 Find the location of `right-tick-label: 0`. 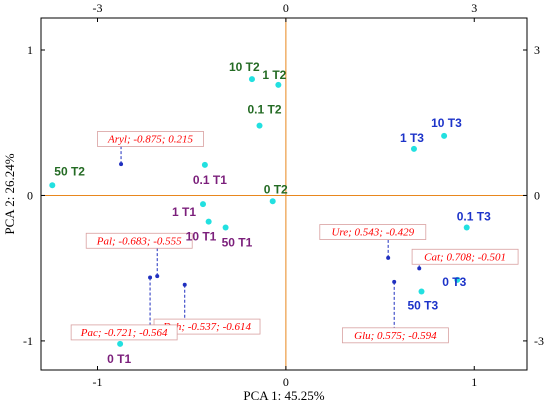

right-tick-label: 0 is located at coordinates (537, 195).